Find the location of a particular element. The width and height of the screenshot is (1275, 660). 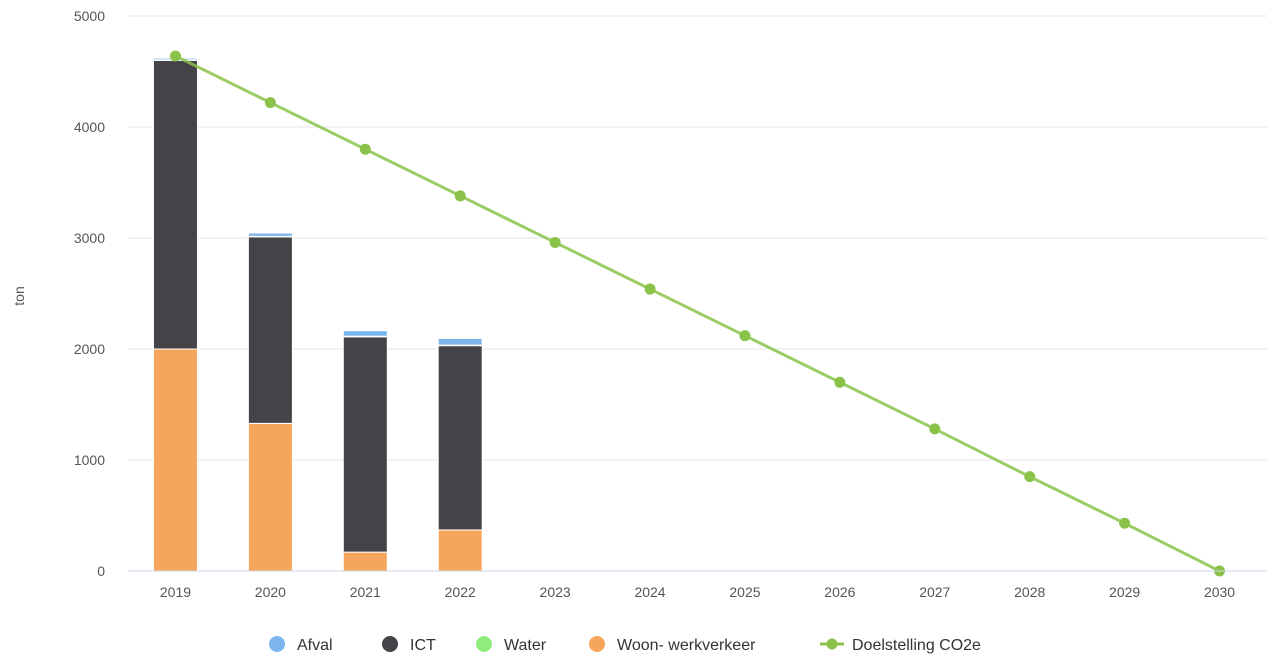

x-tick-label: 2019 is located at coordinates (175, 592).